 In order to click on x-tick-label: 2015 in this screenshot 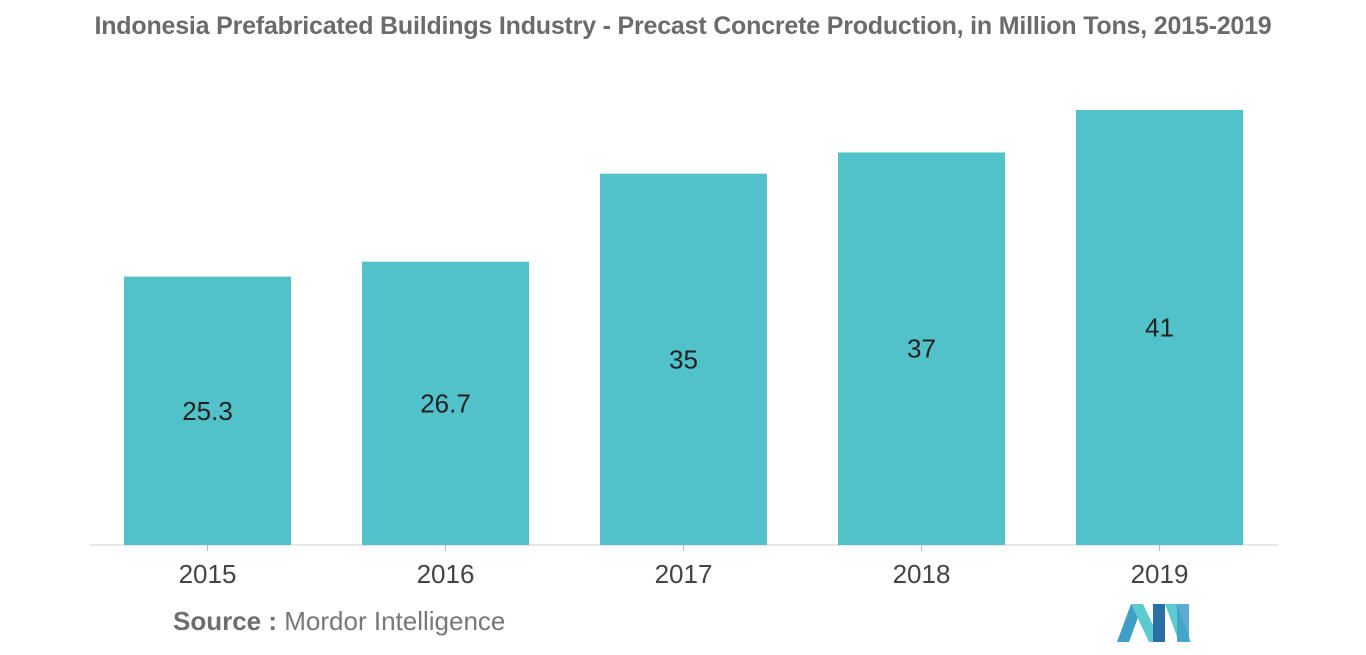, I will do `click(208, 574)`.